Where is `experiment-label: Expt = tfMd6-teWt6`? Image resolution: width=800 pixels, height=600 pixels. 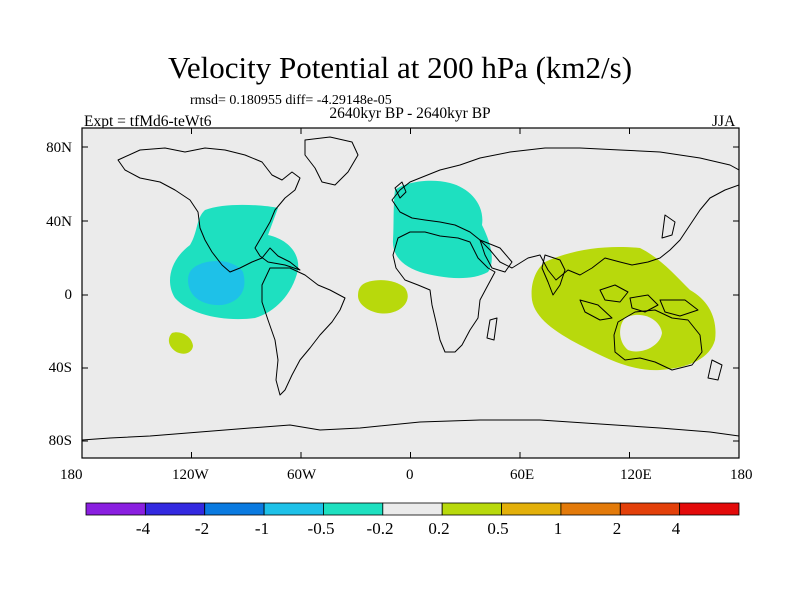
experiment-label: Expt = tfMd6-teWt6 is located at coordinates (148, 121).